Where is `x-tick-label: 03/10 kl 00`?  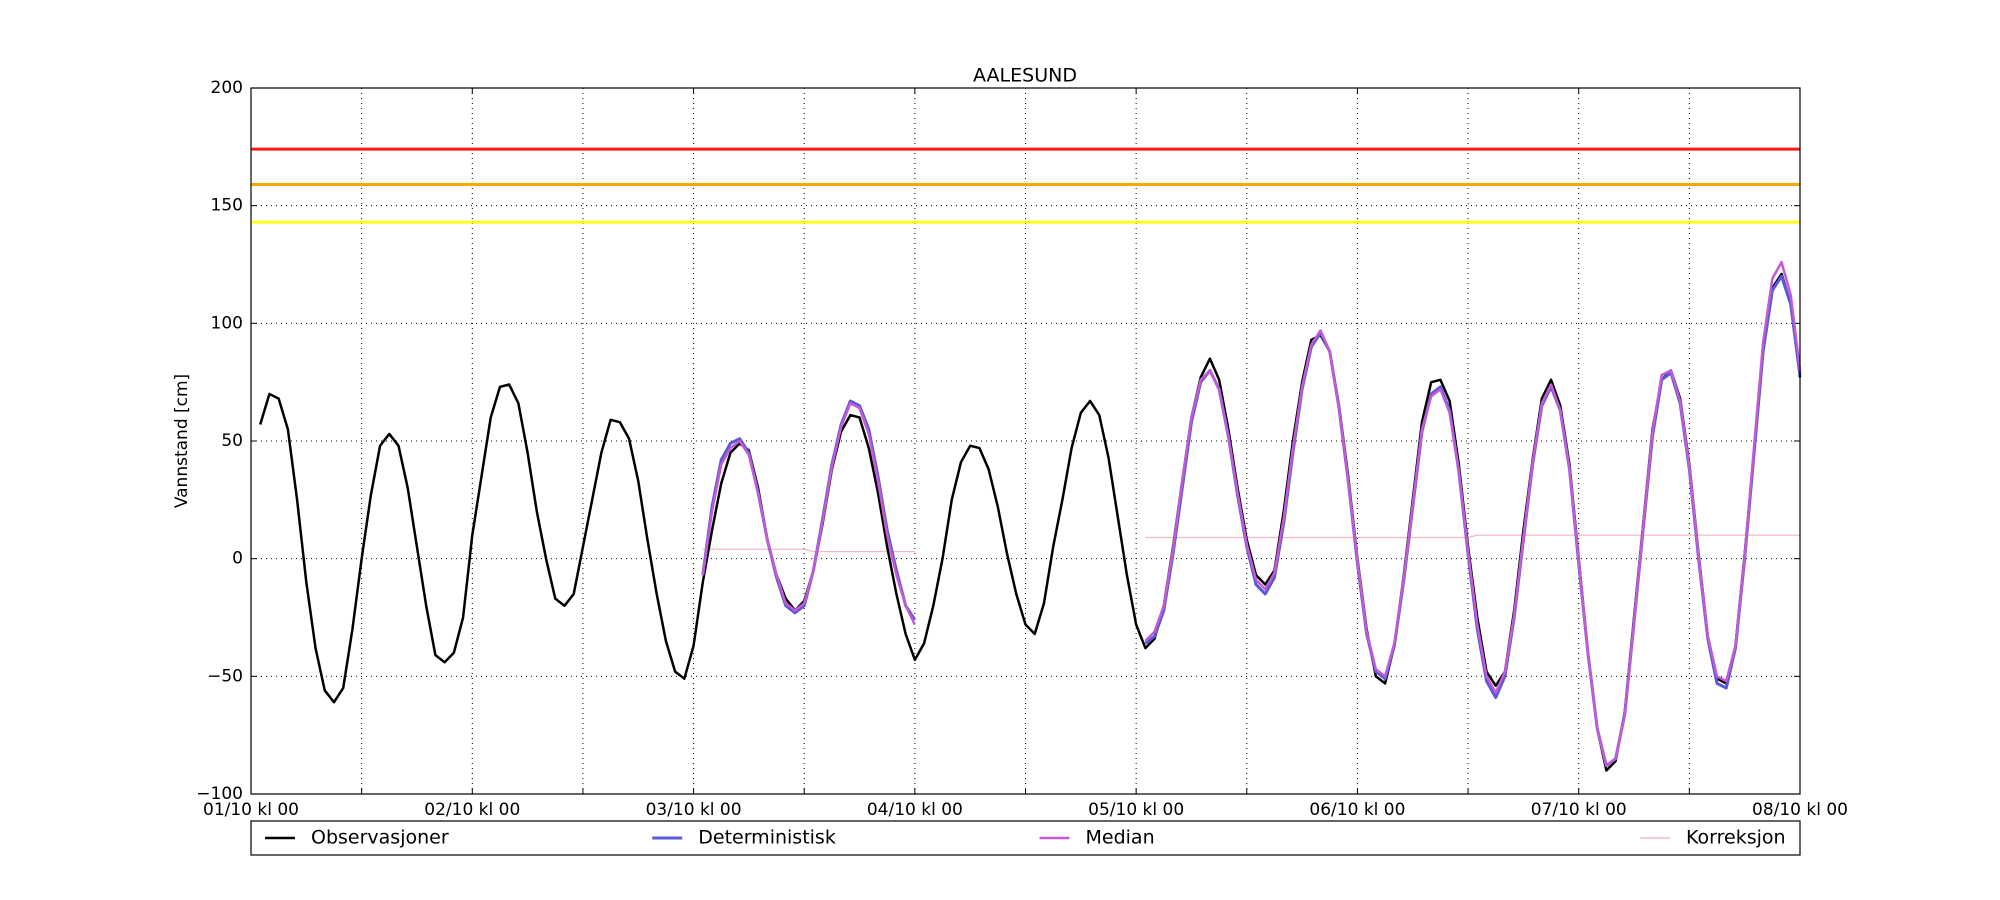 x-tick-label: 03/10 kl 00 is located at coordinates (694, 810).